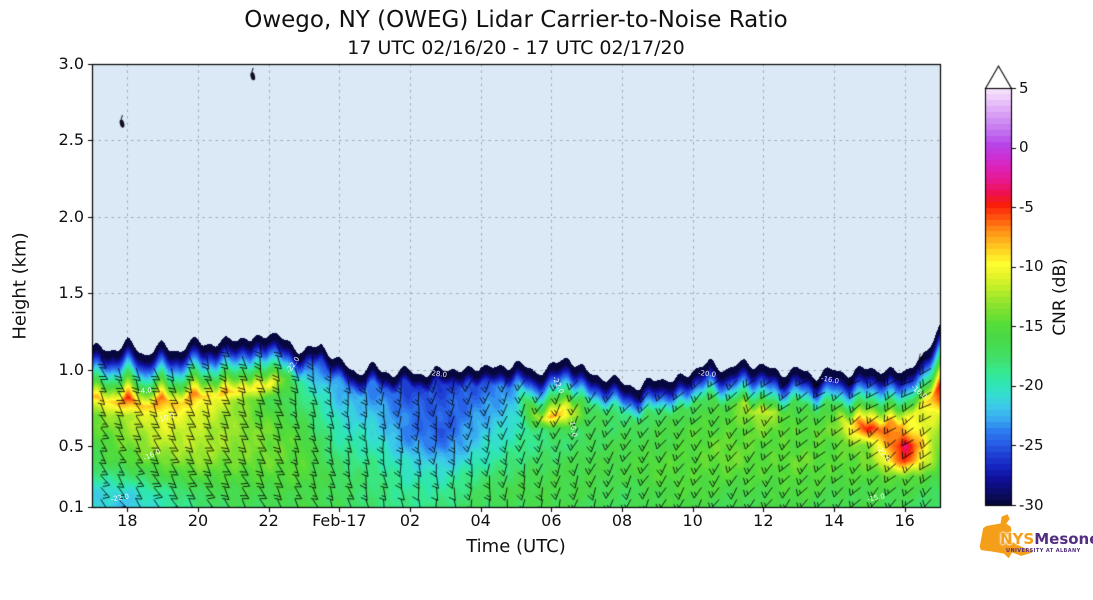  I want to click on colorbar-tick-label: 0, so click(1024, 147).